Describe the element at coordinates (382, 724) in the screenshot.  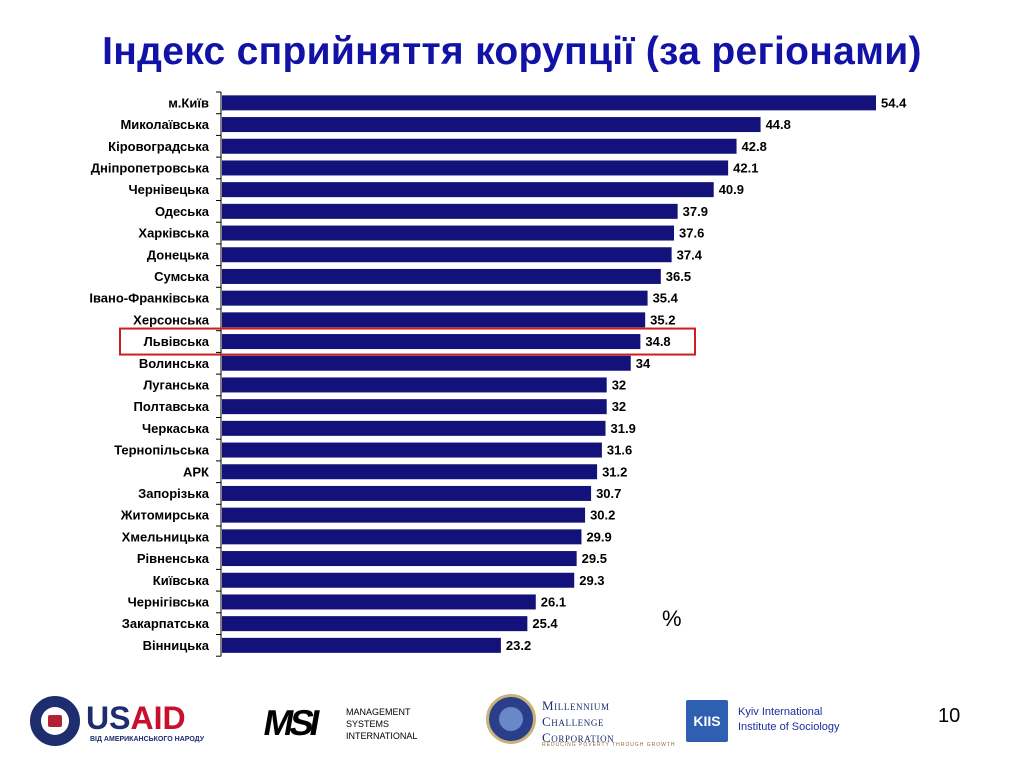
I see `msi-text: MANAGEMENT SYSTEMS INTERNATIONAL` at that location.